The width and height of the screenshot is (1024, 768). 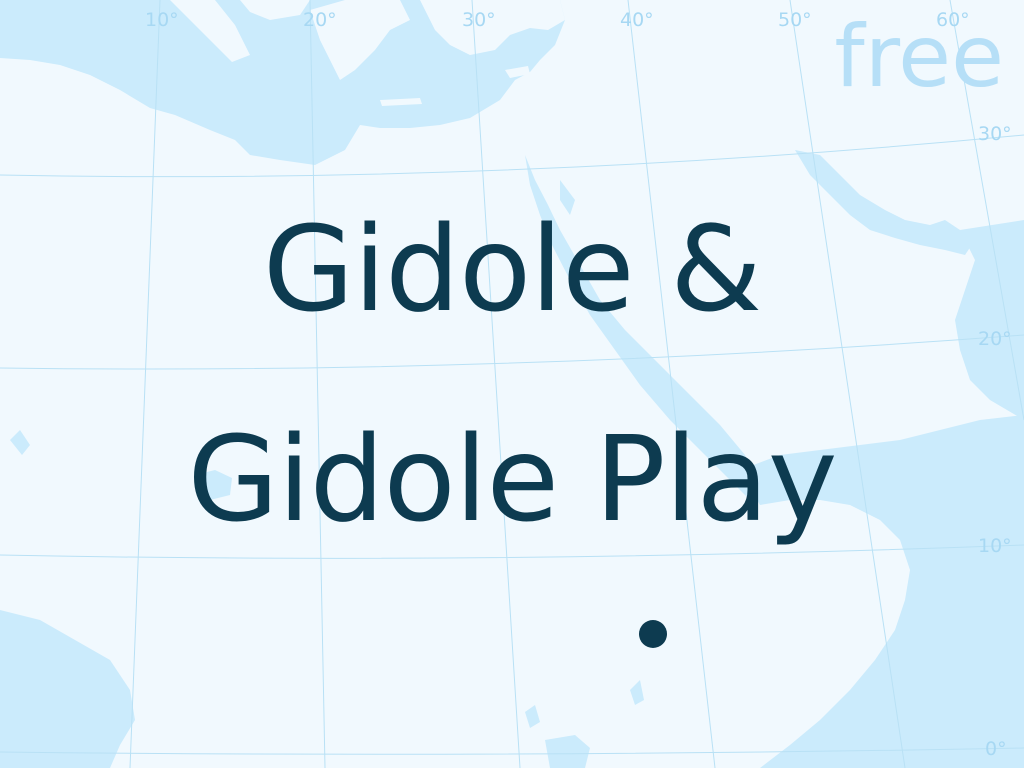 What do you see at coordinates (996, 749) in the screenshot?
I see `lat-label-0: 0°` at bounding box center [996, 749].